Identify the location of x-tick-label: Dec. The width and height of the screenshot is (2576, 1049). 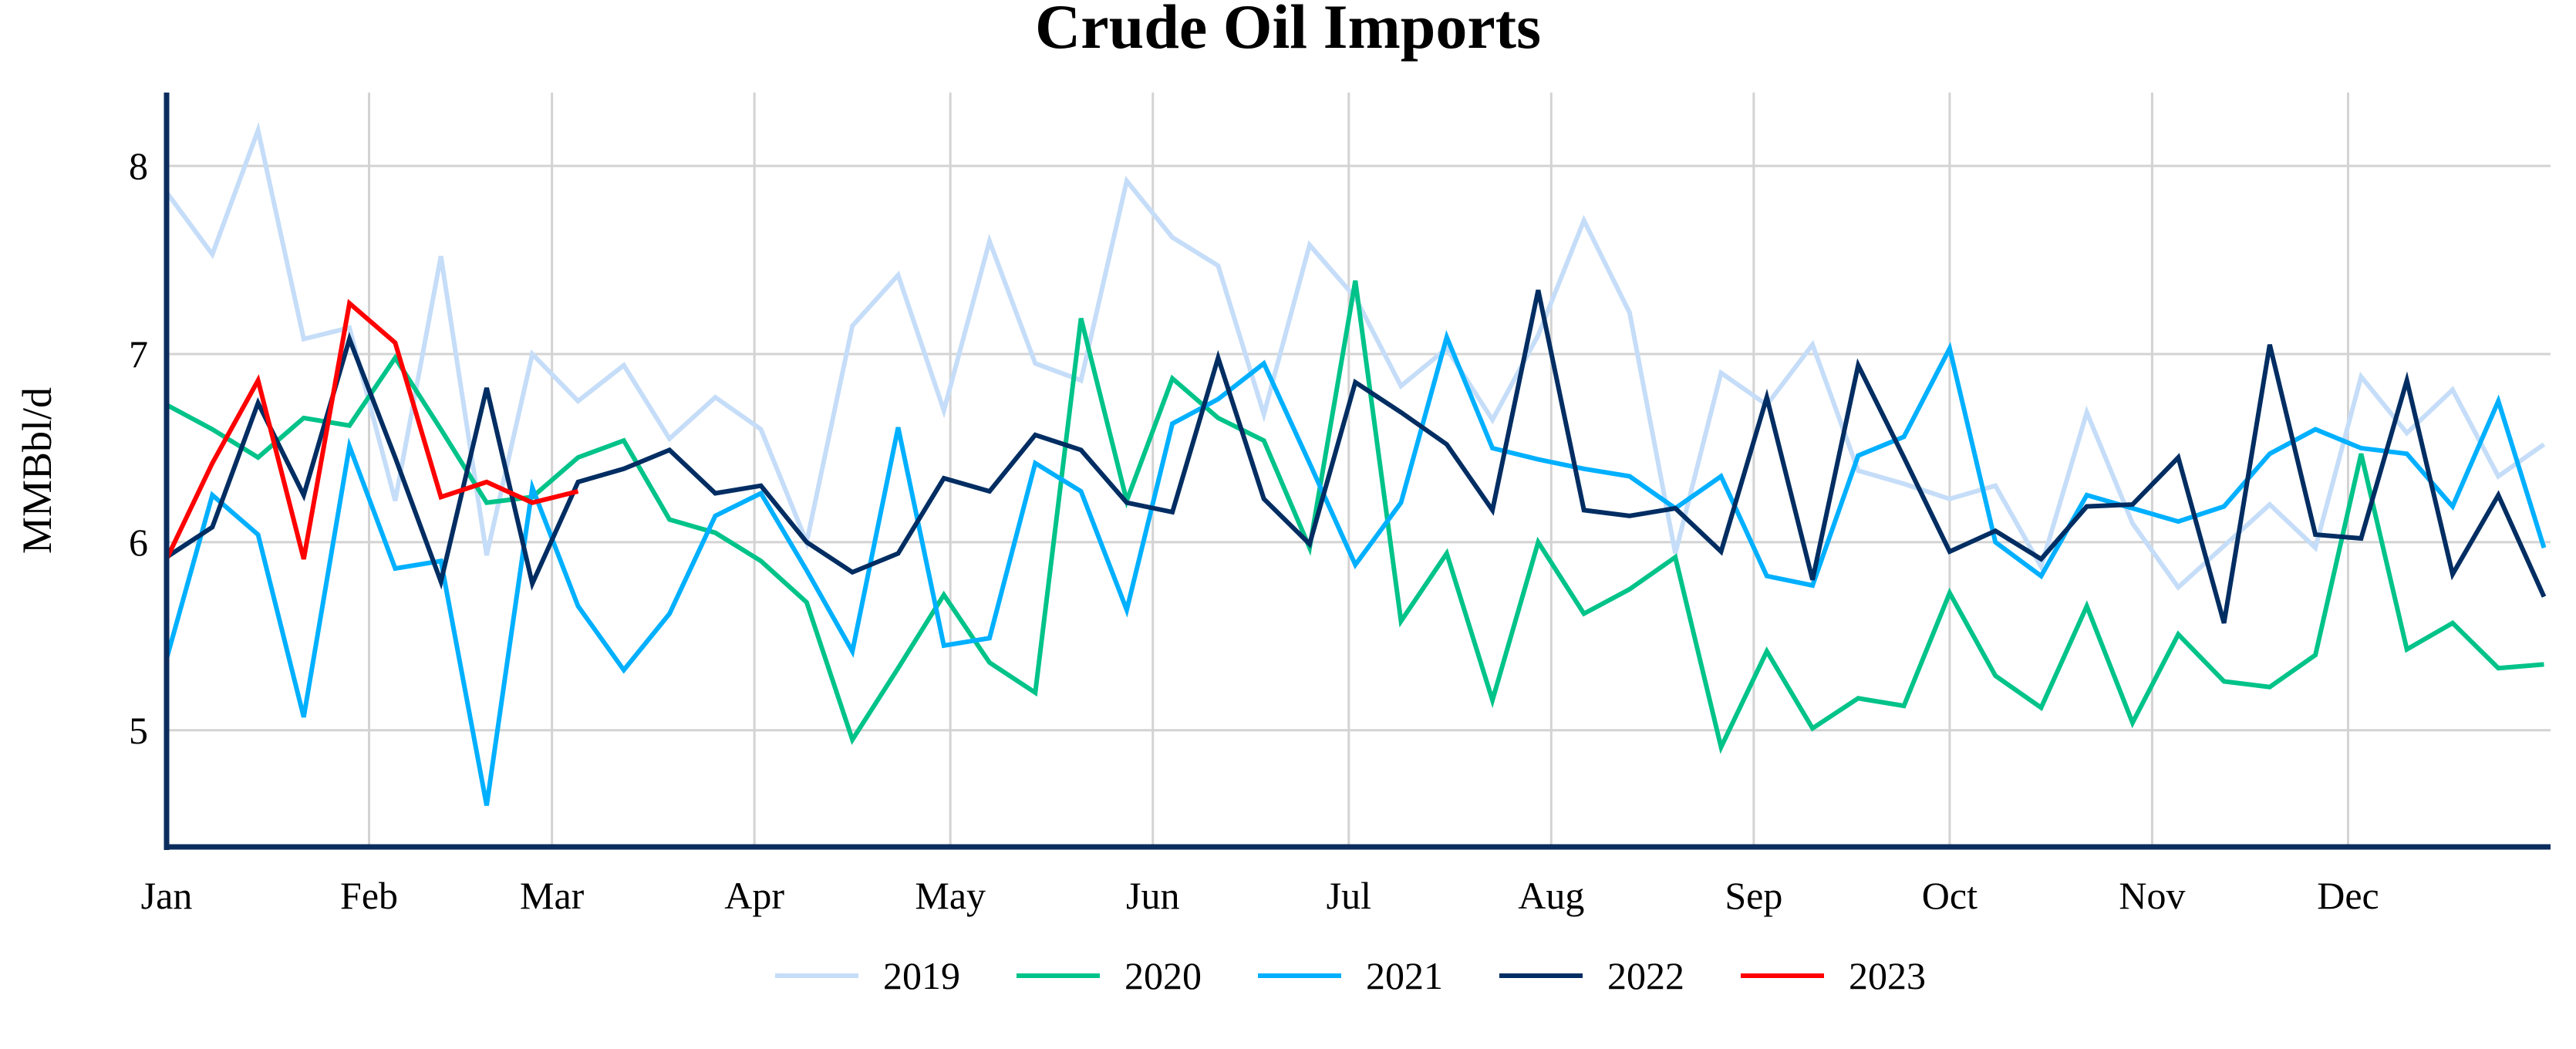
(2348, 895).